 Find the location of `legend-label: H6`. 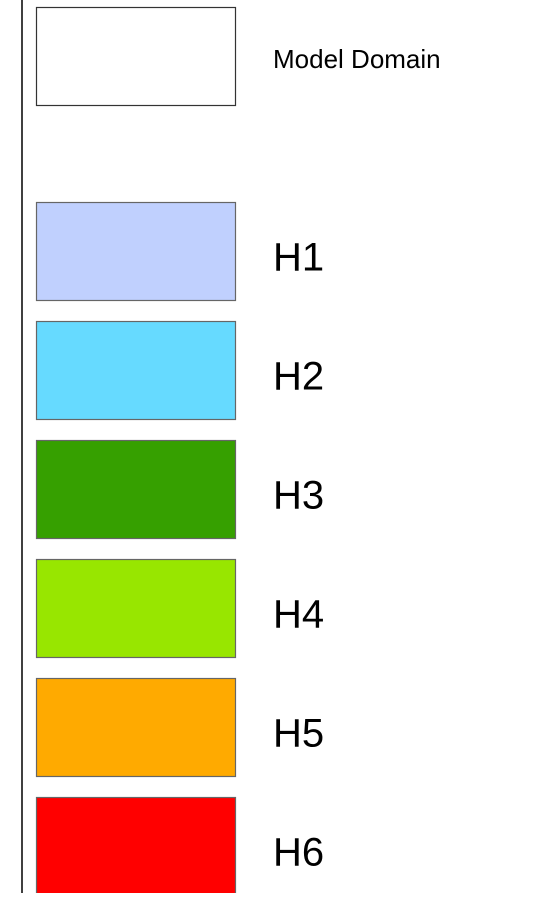

legend-label: H6 is located at coordinates (298, 853).